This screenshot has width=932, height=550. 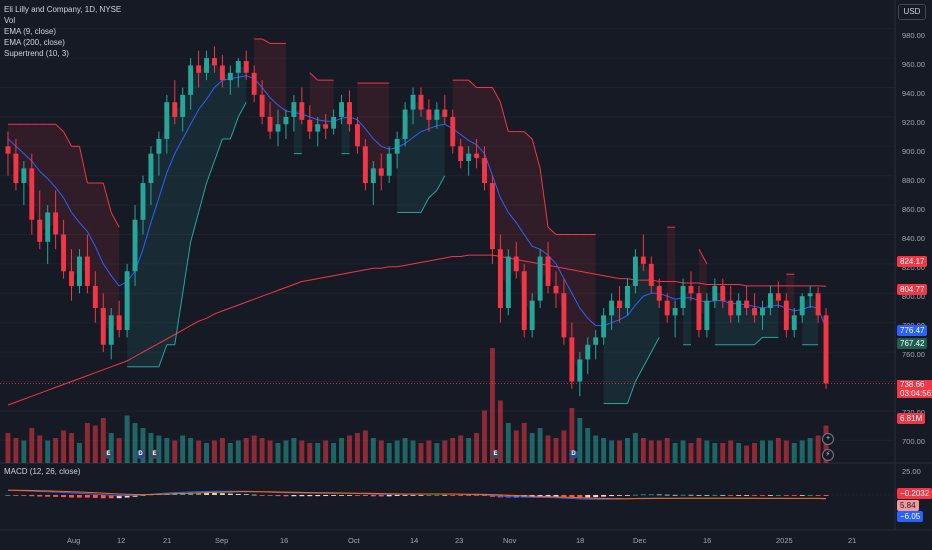 I want to click on time-axis-label: Nov, so click(x=510, y=540).